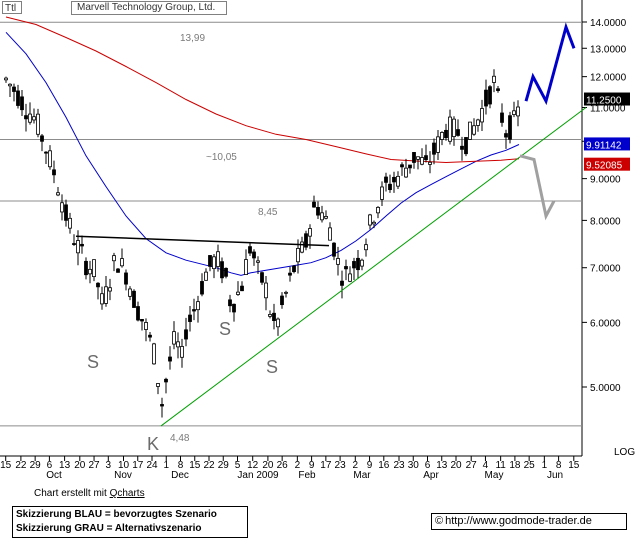  Describe the element at coordinates (298, 465) in the screenshot. I see `x-day-label-20: 2` at that location.